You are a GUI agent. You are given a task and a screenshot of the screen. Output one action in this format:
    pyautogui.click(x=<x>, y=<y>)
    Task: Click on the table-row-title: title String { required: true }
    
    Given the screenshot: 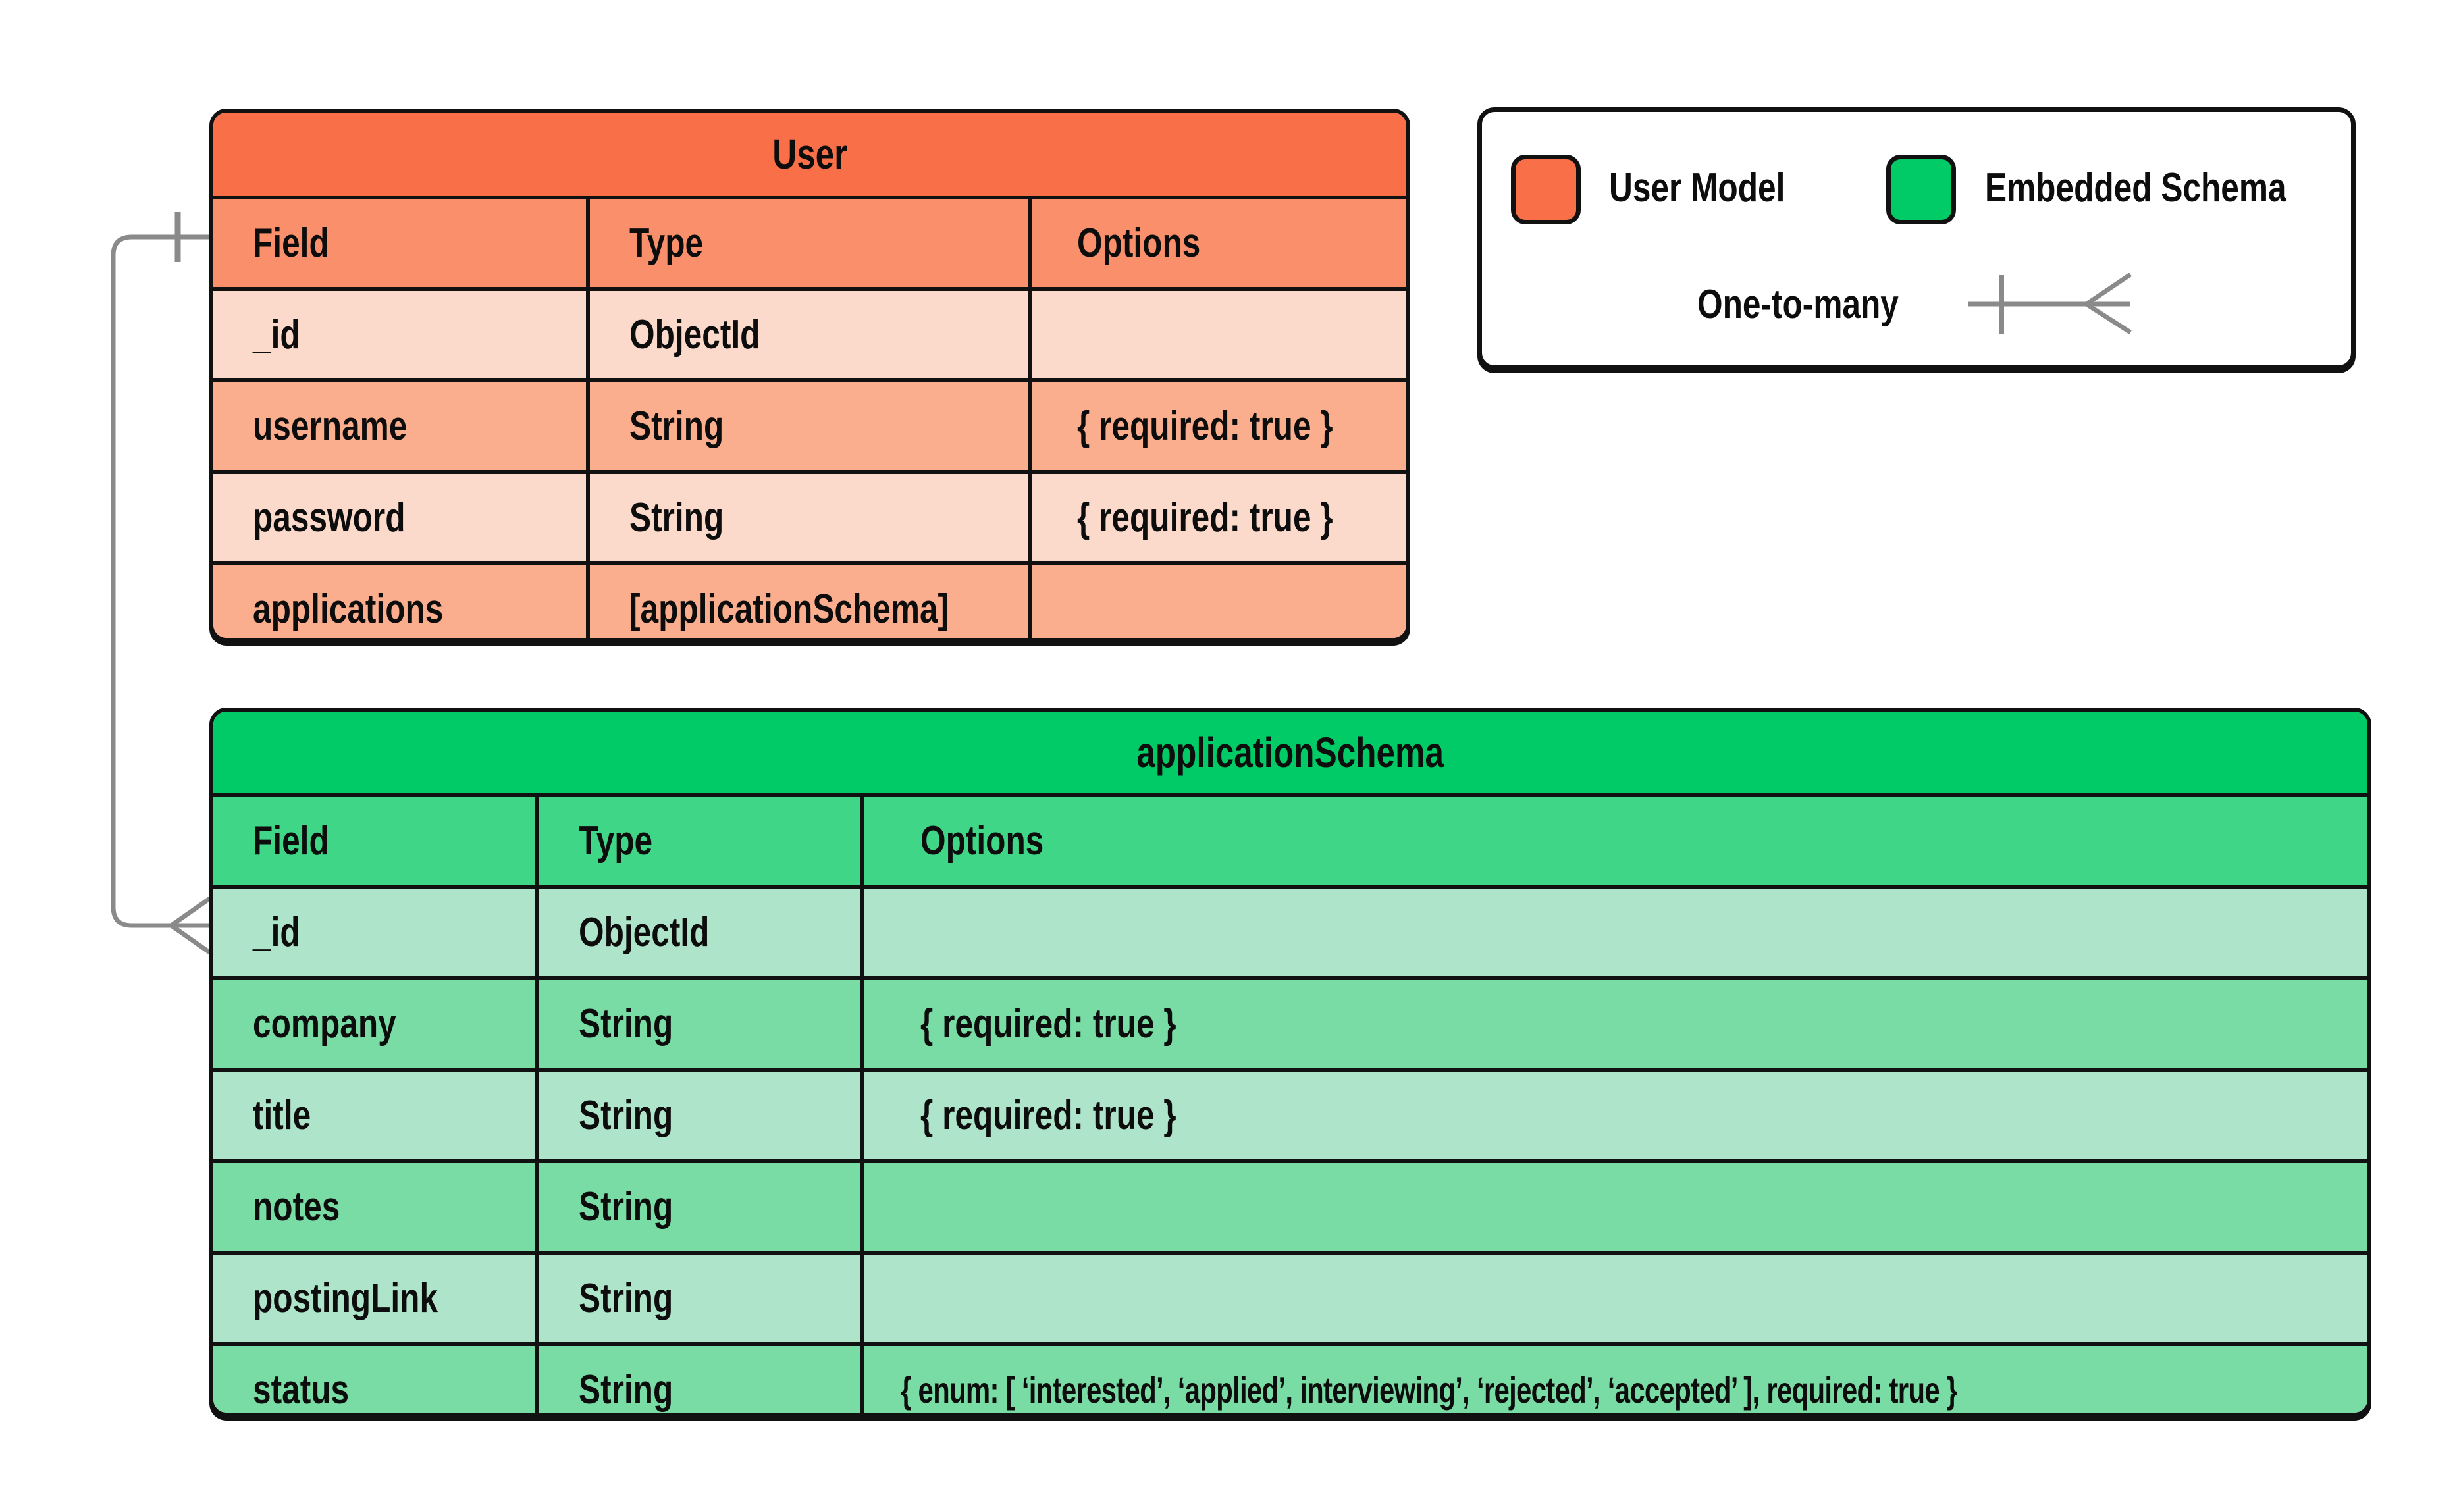 What is the action you would take?
    pyautogui.click(x=1290, y=1113)
    